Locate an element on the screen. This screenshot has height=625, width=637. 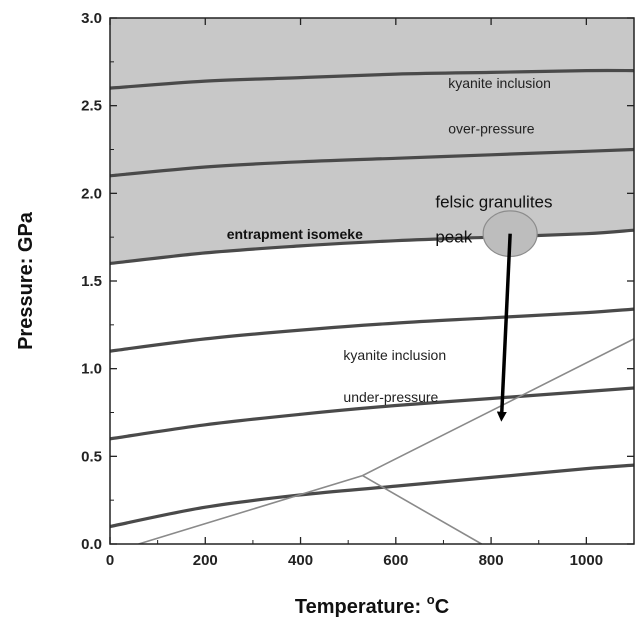
x-tick-label: 800 is located at coordinates (491, 560).